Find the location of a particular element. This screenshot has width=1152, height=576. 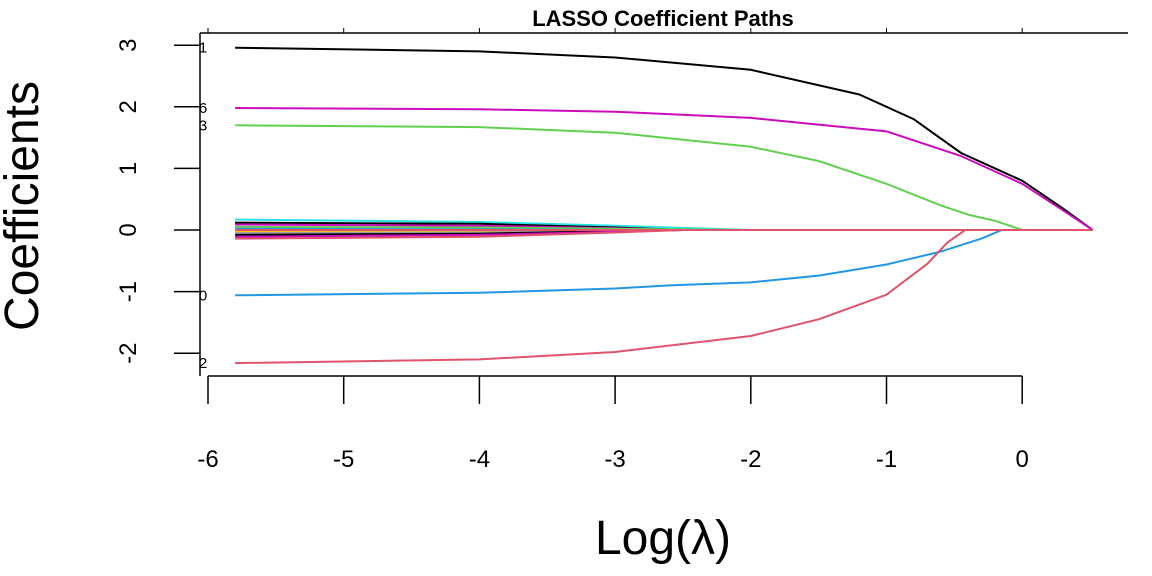

y-tick-label: 3 is located at coordinates (128, 45).